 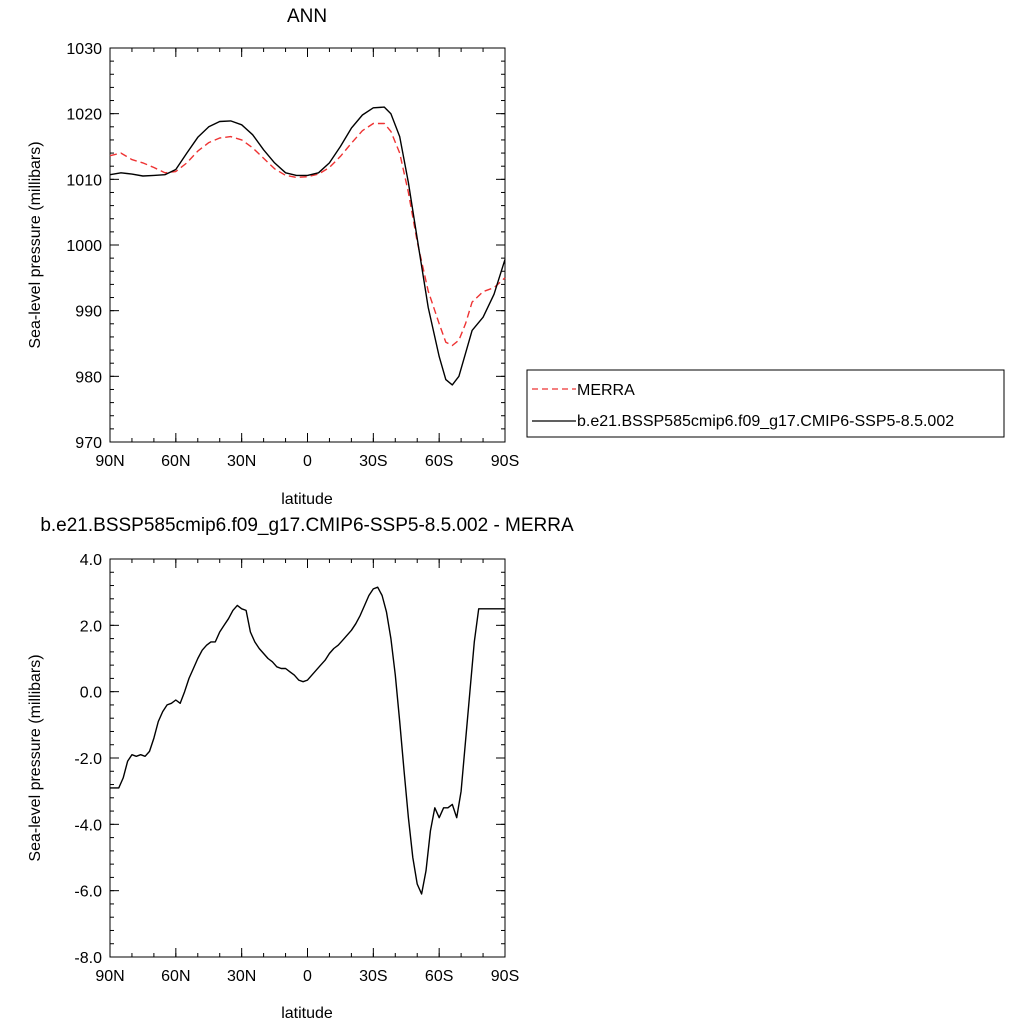 I want to click on y-tick-label: -8.0, so click(x=88, y=958).